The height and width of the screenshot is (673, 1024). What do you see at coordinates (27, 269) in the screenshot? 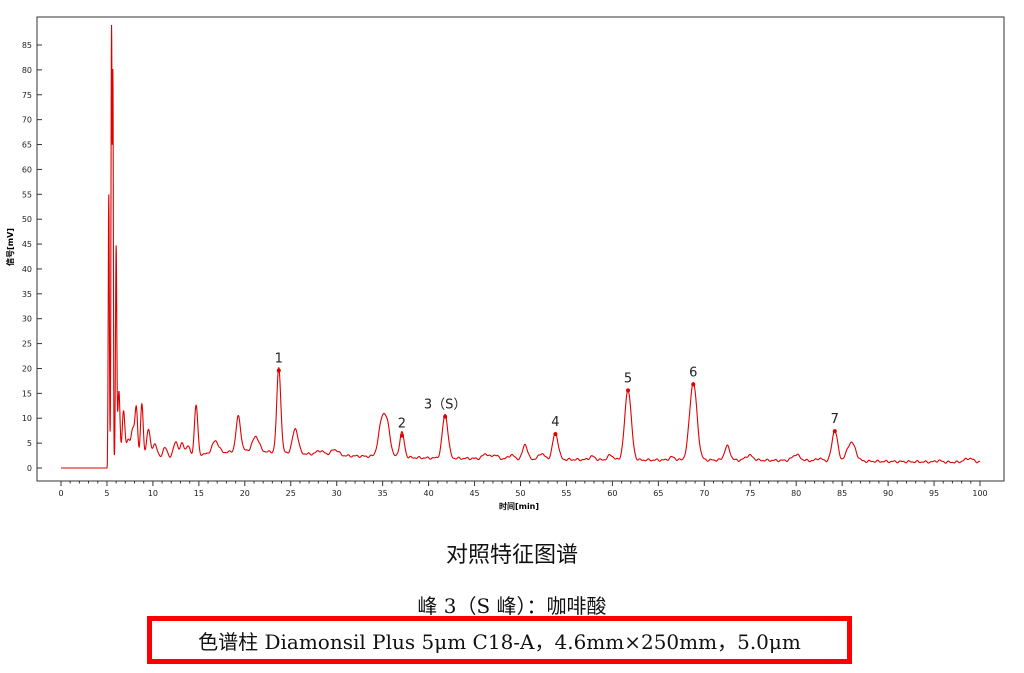
I see `y-tick-label: 40` at bounding box center [27, 269].